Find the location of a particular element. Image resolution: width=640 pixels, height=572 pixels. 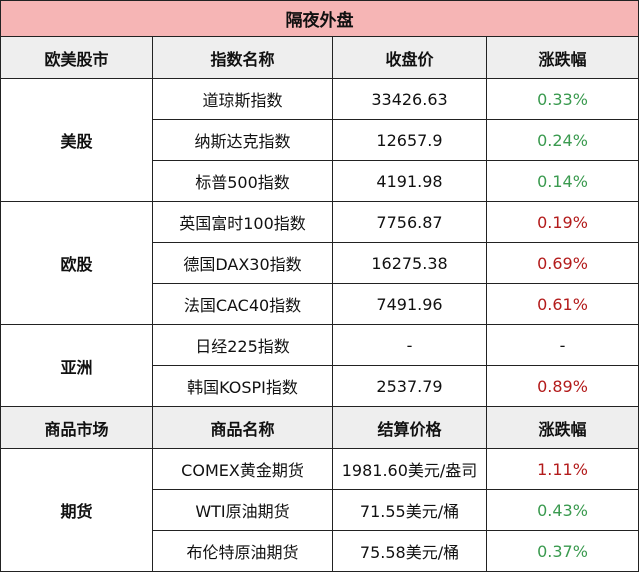

header-commodity-market: 商品市场 is located at coordinates (76, 427).